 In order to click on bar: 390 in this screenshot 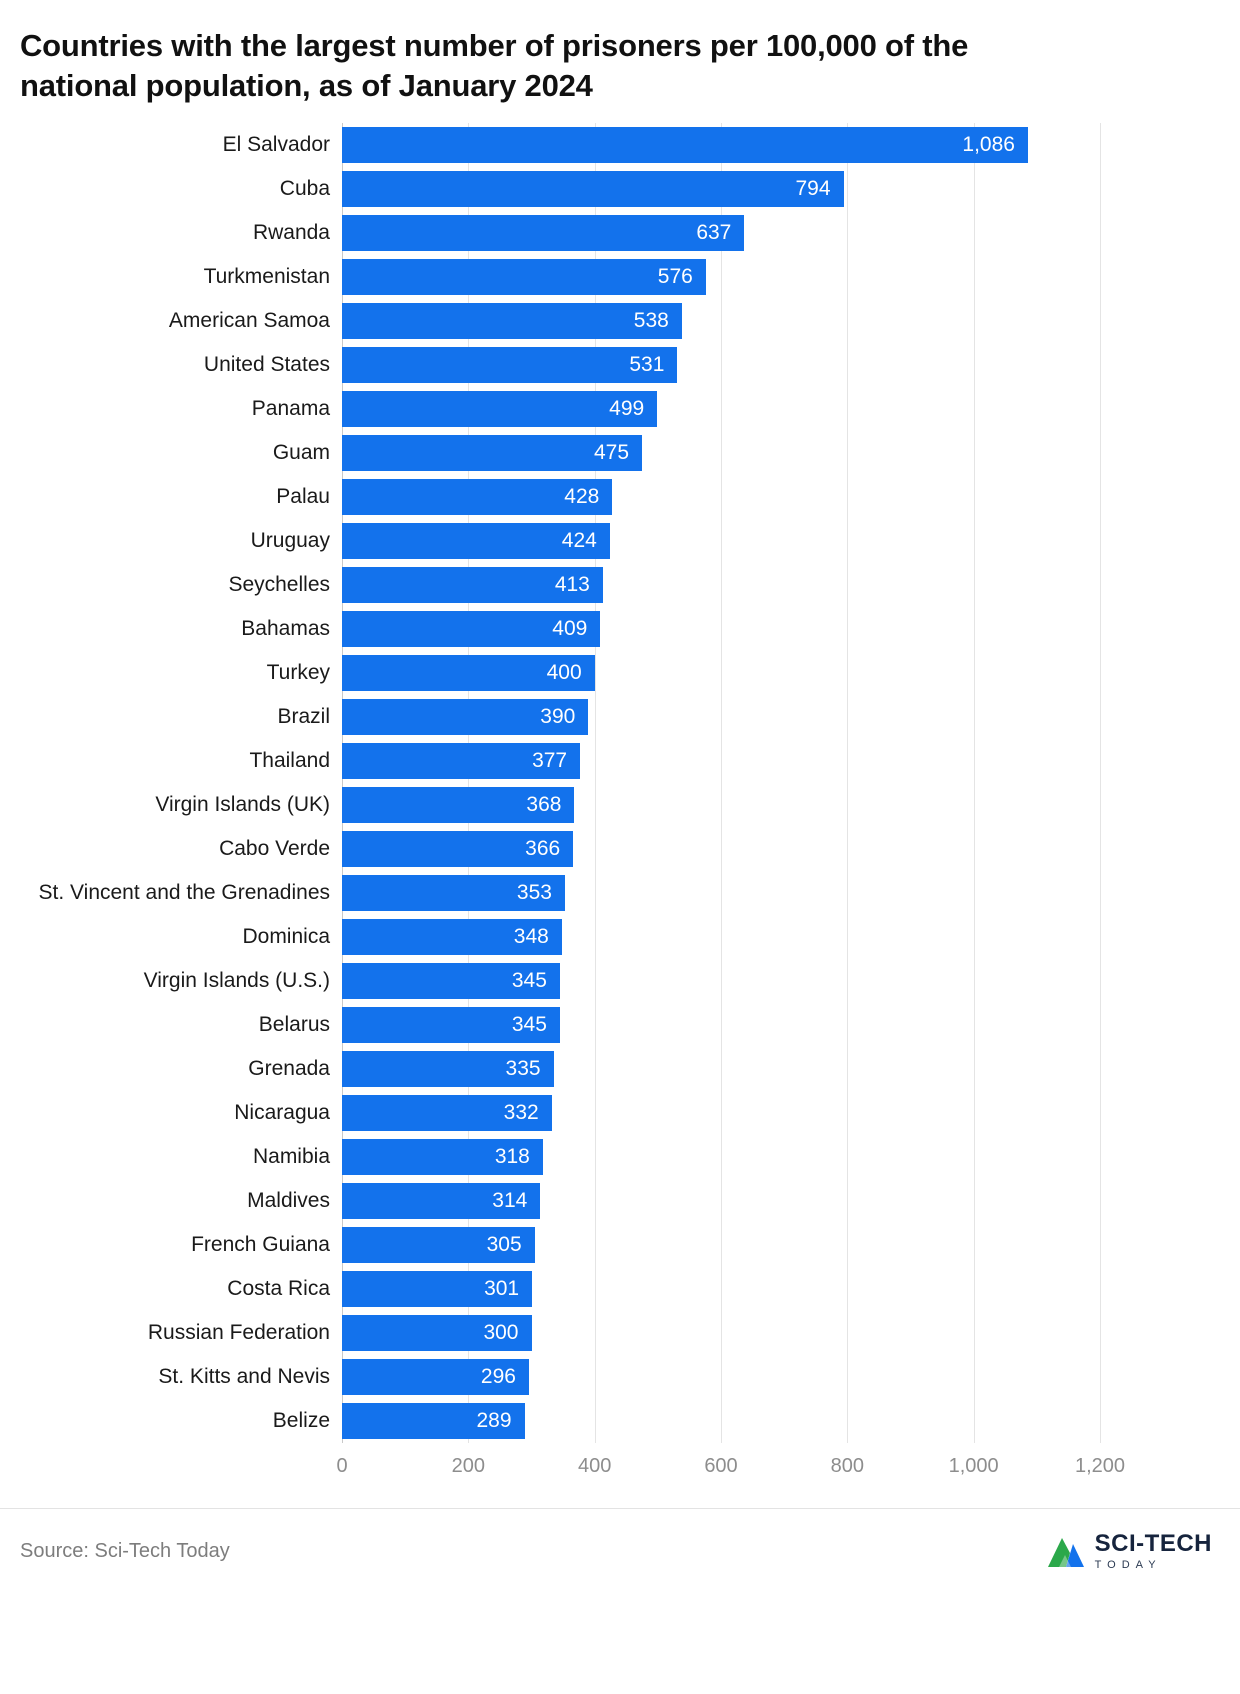, I will do `click(465, 717)`.